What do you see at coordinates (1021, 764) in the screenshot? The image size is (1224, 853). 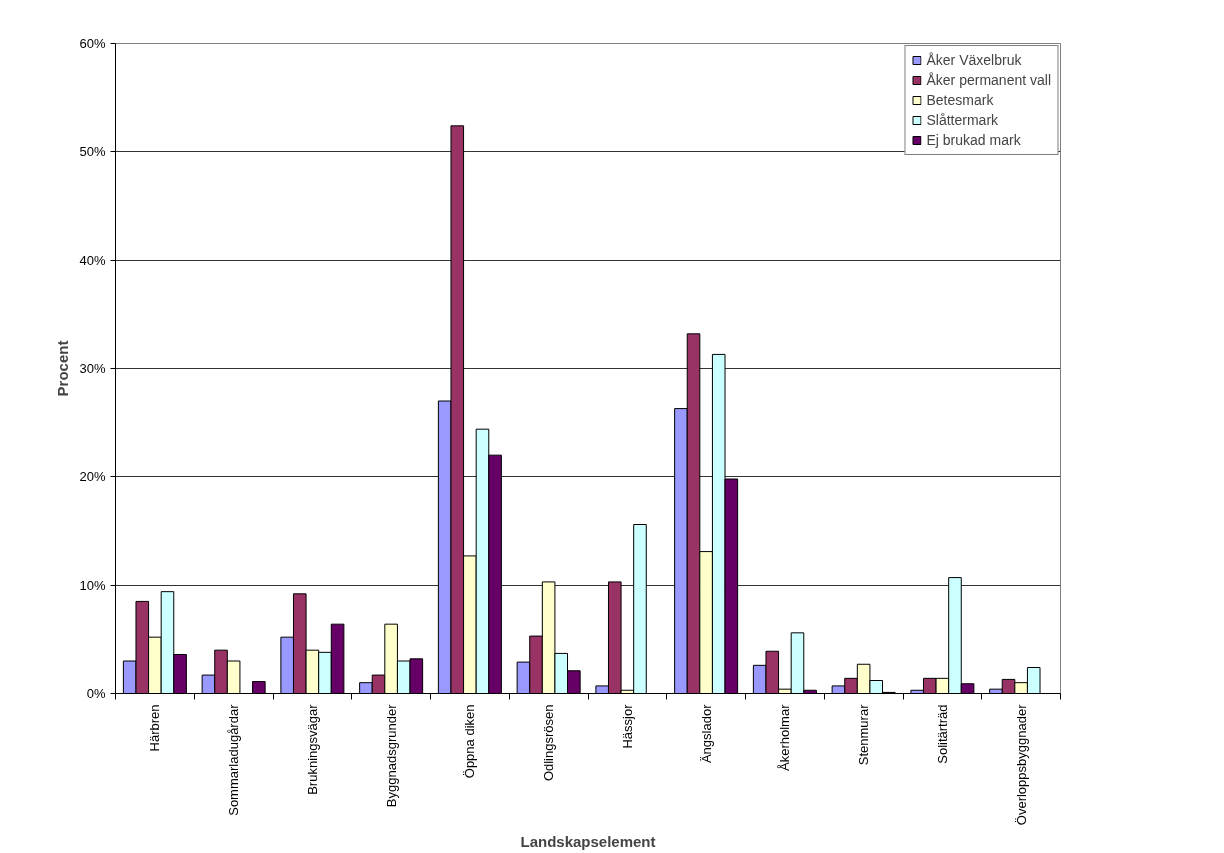 I see `x-tick-label: Överloppsbyggnader` at bounding box center [1021, 764].